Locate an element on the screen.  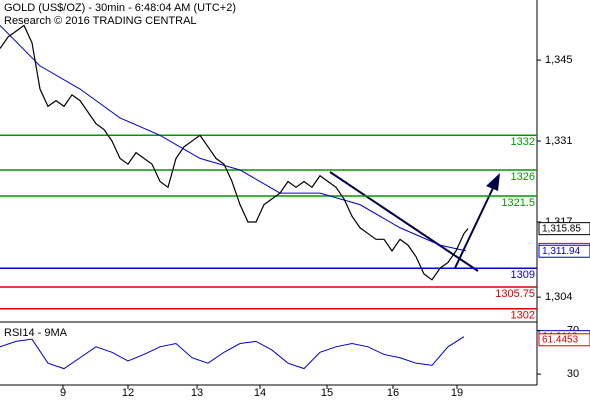
rsi-ma-tag-label: 61.4453 is located at coordinates (560, 339).